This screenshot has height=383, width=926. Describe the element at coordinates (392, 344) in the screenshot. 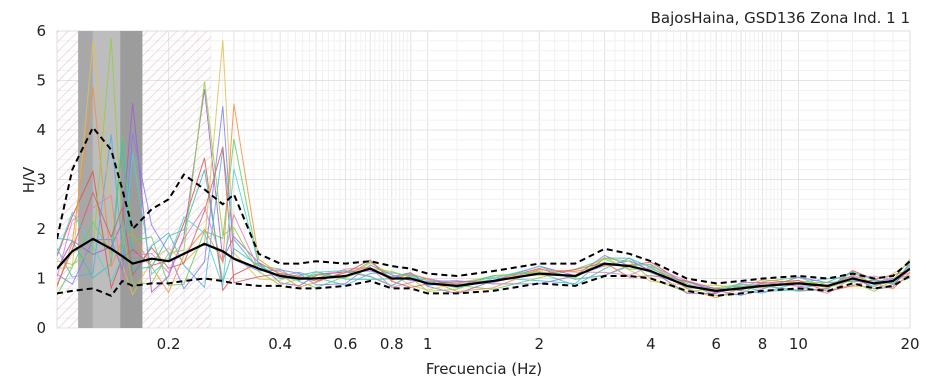

I see `x-tick-label: 0.8` at that location.